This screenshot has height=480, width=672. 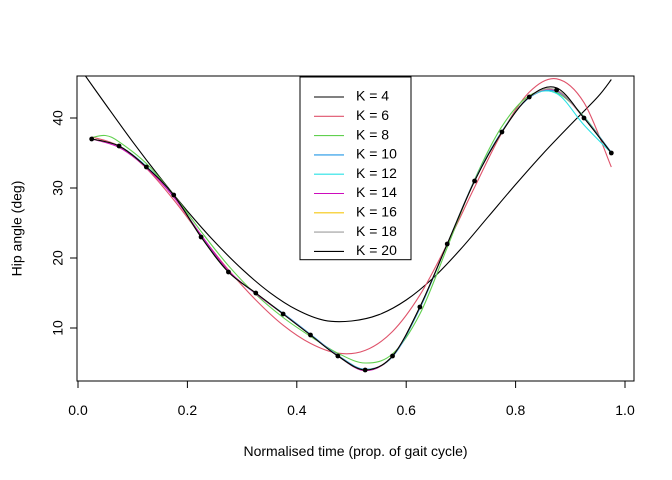 What do you see at coordinates (58, 258) in the screenshot?
I see `y-tick-label: 20` at bounding box center [58, 258].